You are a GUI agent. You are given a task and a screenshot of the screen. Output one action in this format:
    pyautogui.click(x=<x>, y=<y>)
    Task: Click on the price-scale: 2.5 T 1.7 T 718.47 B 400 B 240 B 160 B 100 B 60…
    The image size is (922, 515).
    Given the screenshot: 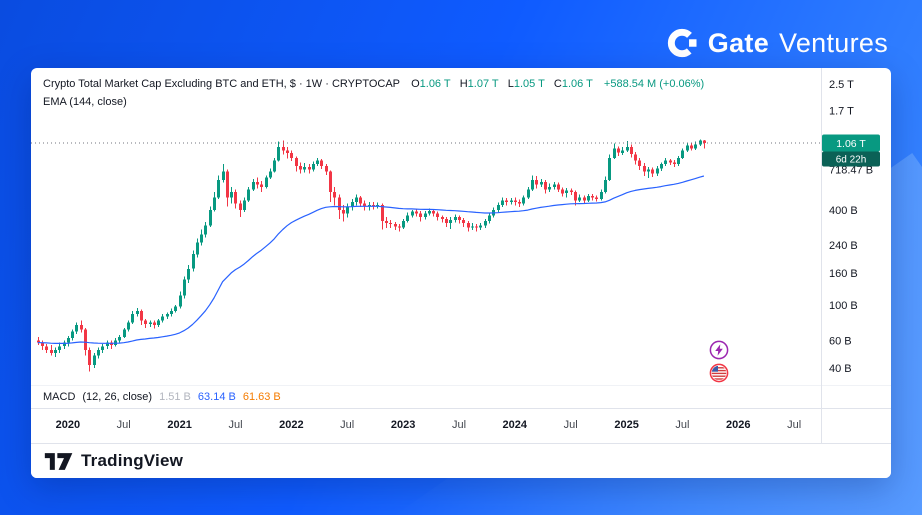 What is the action you would take?
    pyautogui.click(x=851, y=227)
    